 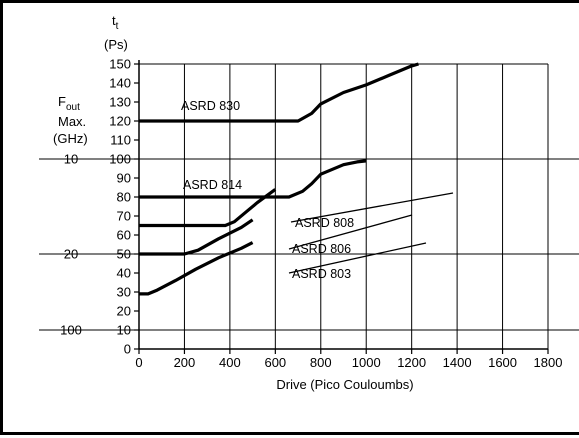 I want to click on fout-title-line3: (GHz), so click(x=70, y=138).